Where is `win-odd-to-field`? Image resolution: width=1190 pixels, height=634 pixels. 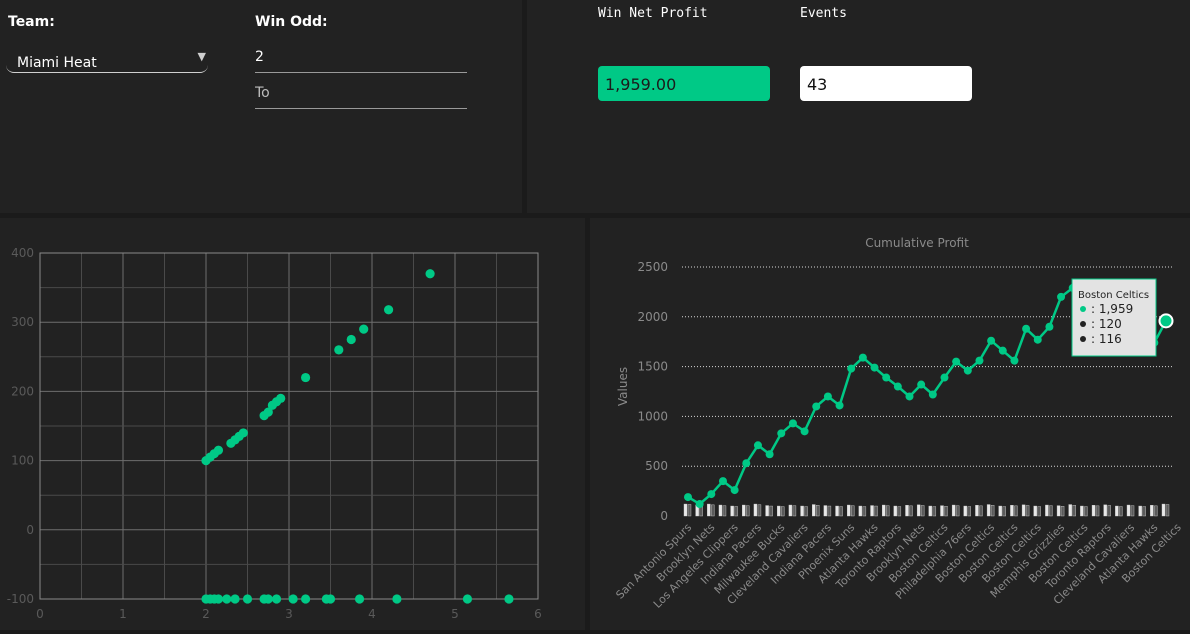
win-odd-to-field is located at coordinates (361, 95).